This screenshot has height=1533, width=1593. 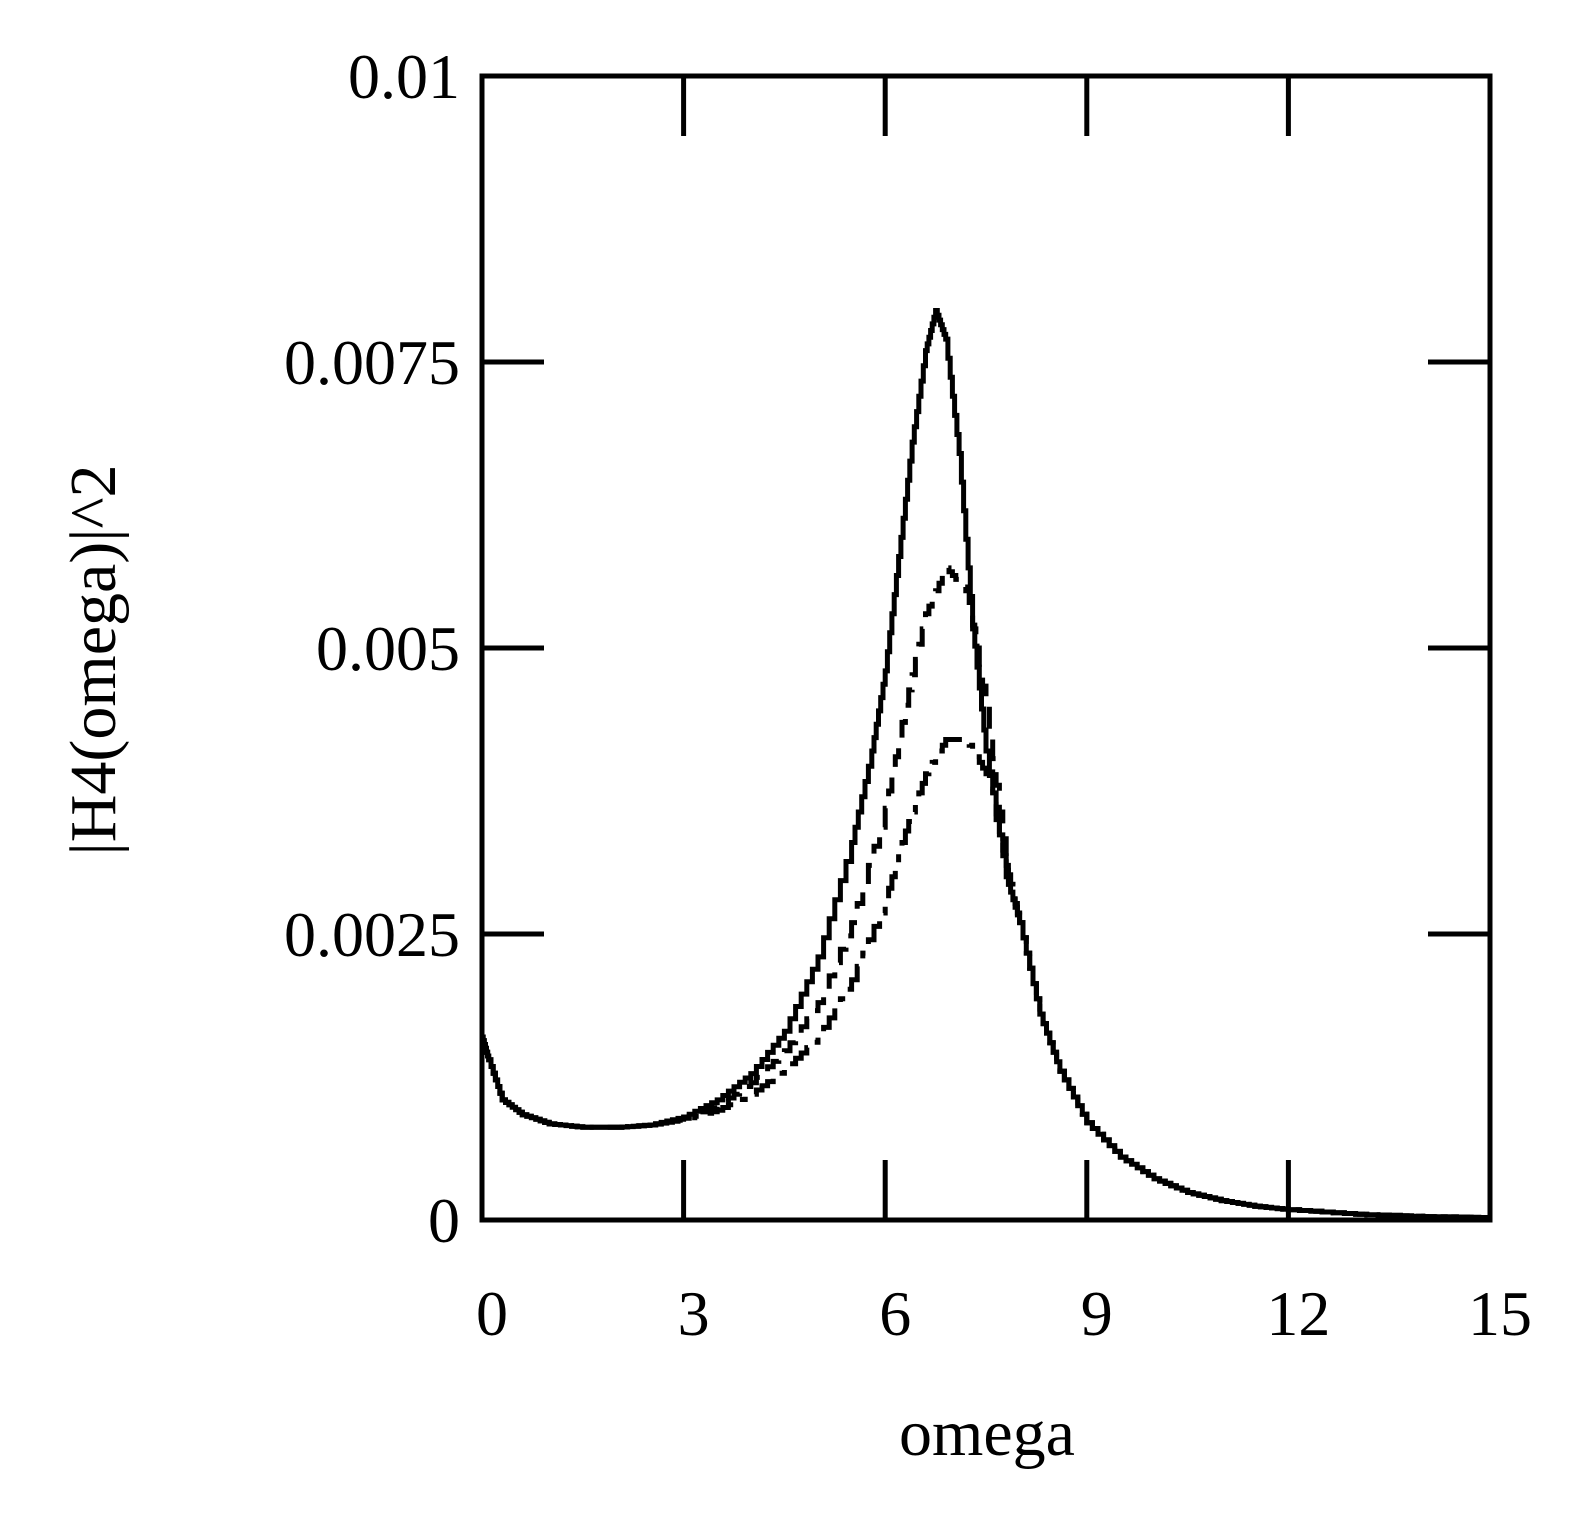 What do you see at coordinates (694, 1313) in the screenshot?
I see `x-tick-label: 3` at bounding box center [694, 1313].